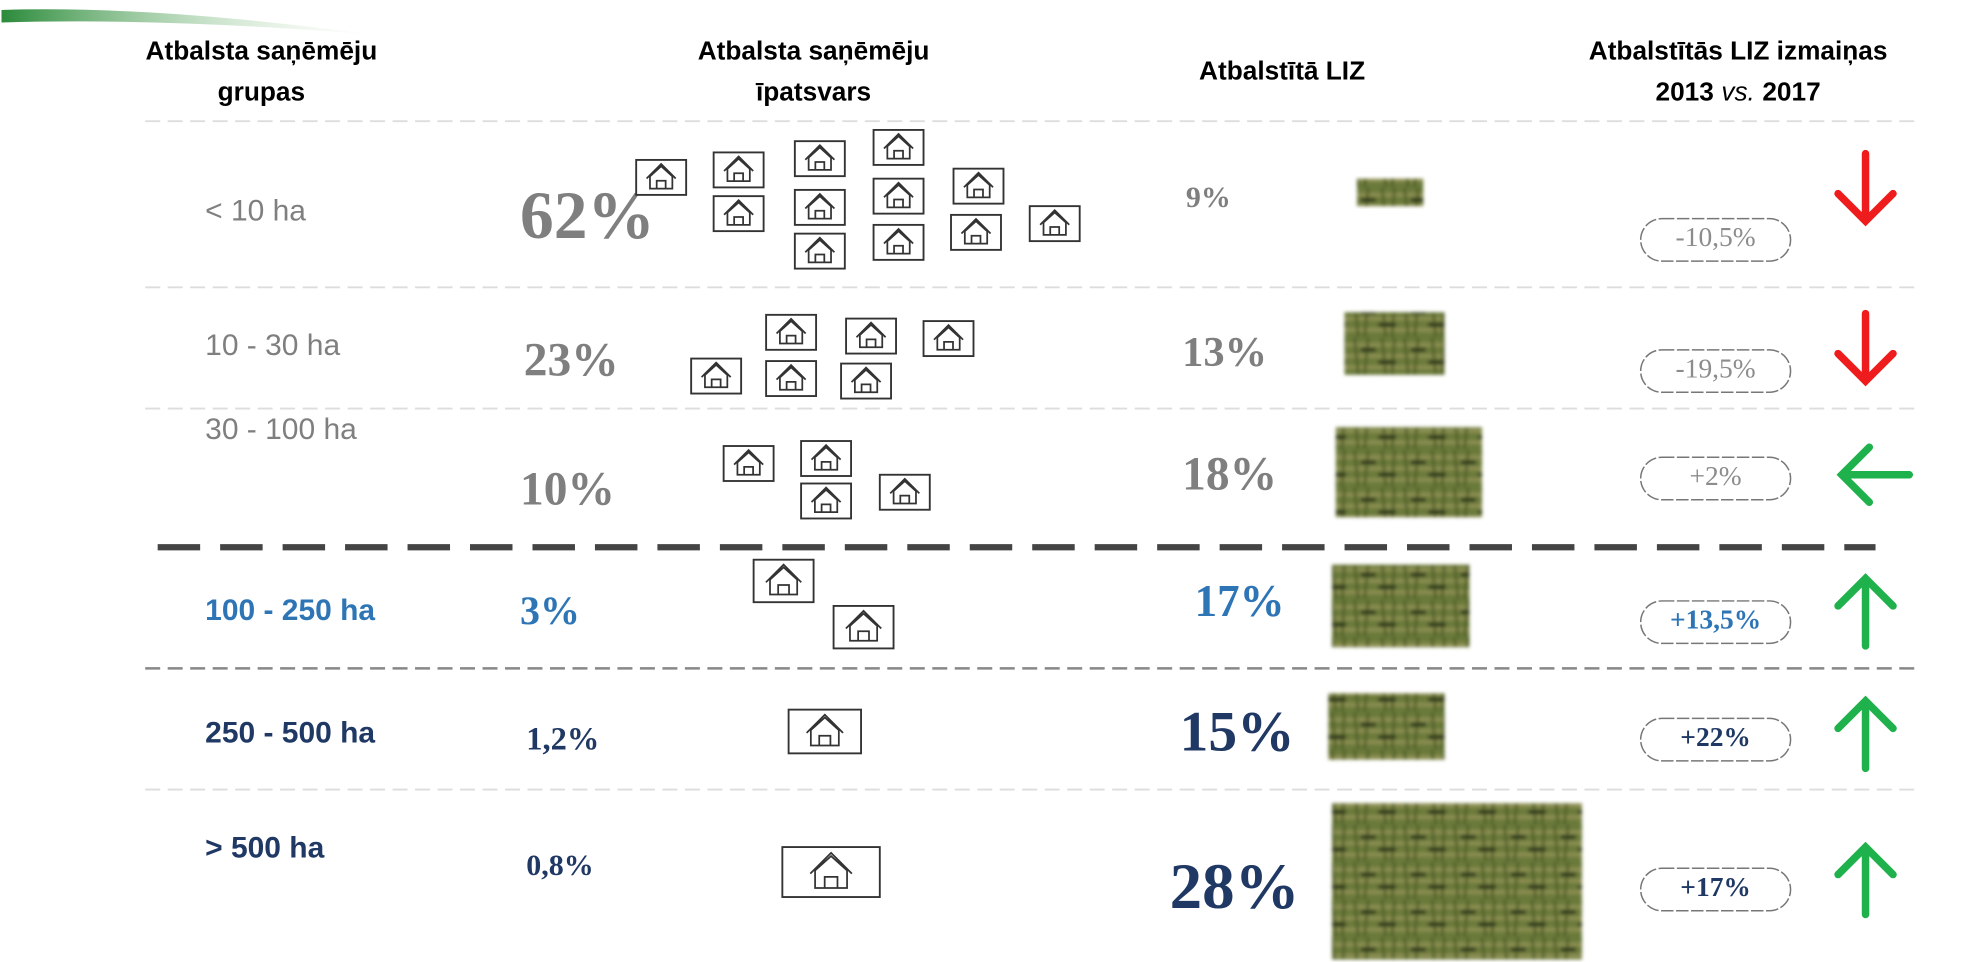 The image size is (1962, 962). Describe the element at coordinates (189, 22) in the screenshot. I see `decor-swoosh` at that location.